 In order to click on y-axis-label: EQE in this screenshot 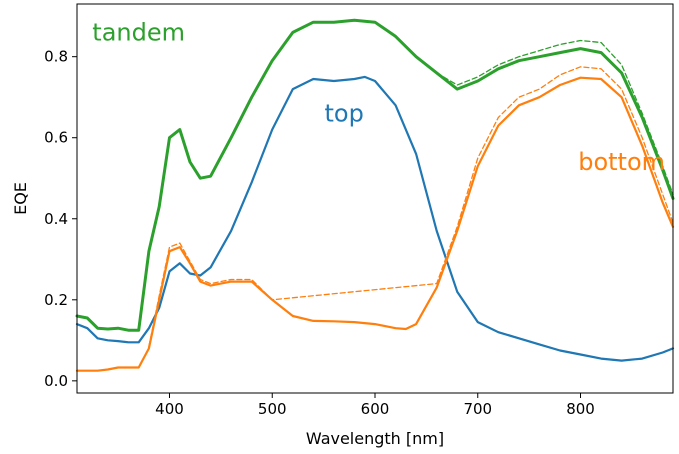, I will do `click(20, 198)`.